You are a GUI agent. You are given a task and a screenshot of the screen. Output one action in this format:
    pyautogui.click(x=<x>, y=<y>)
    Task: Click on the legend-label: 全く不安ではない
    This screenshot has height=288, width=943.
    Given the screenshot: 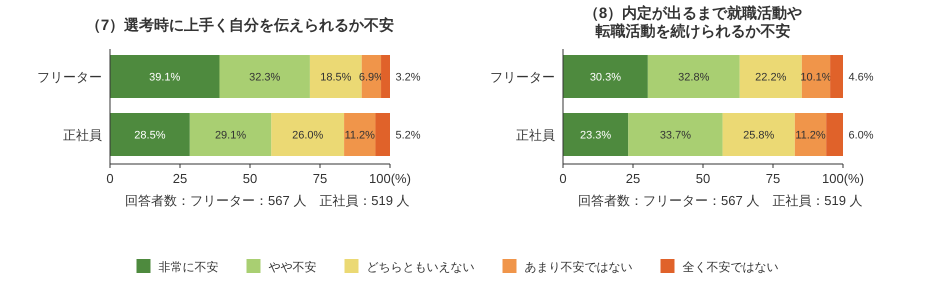 What is the action you would take?
    pyautogui.click(x=730, y=267)
    